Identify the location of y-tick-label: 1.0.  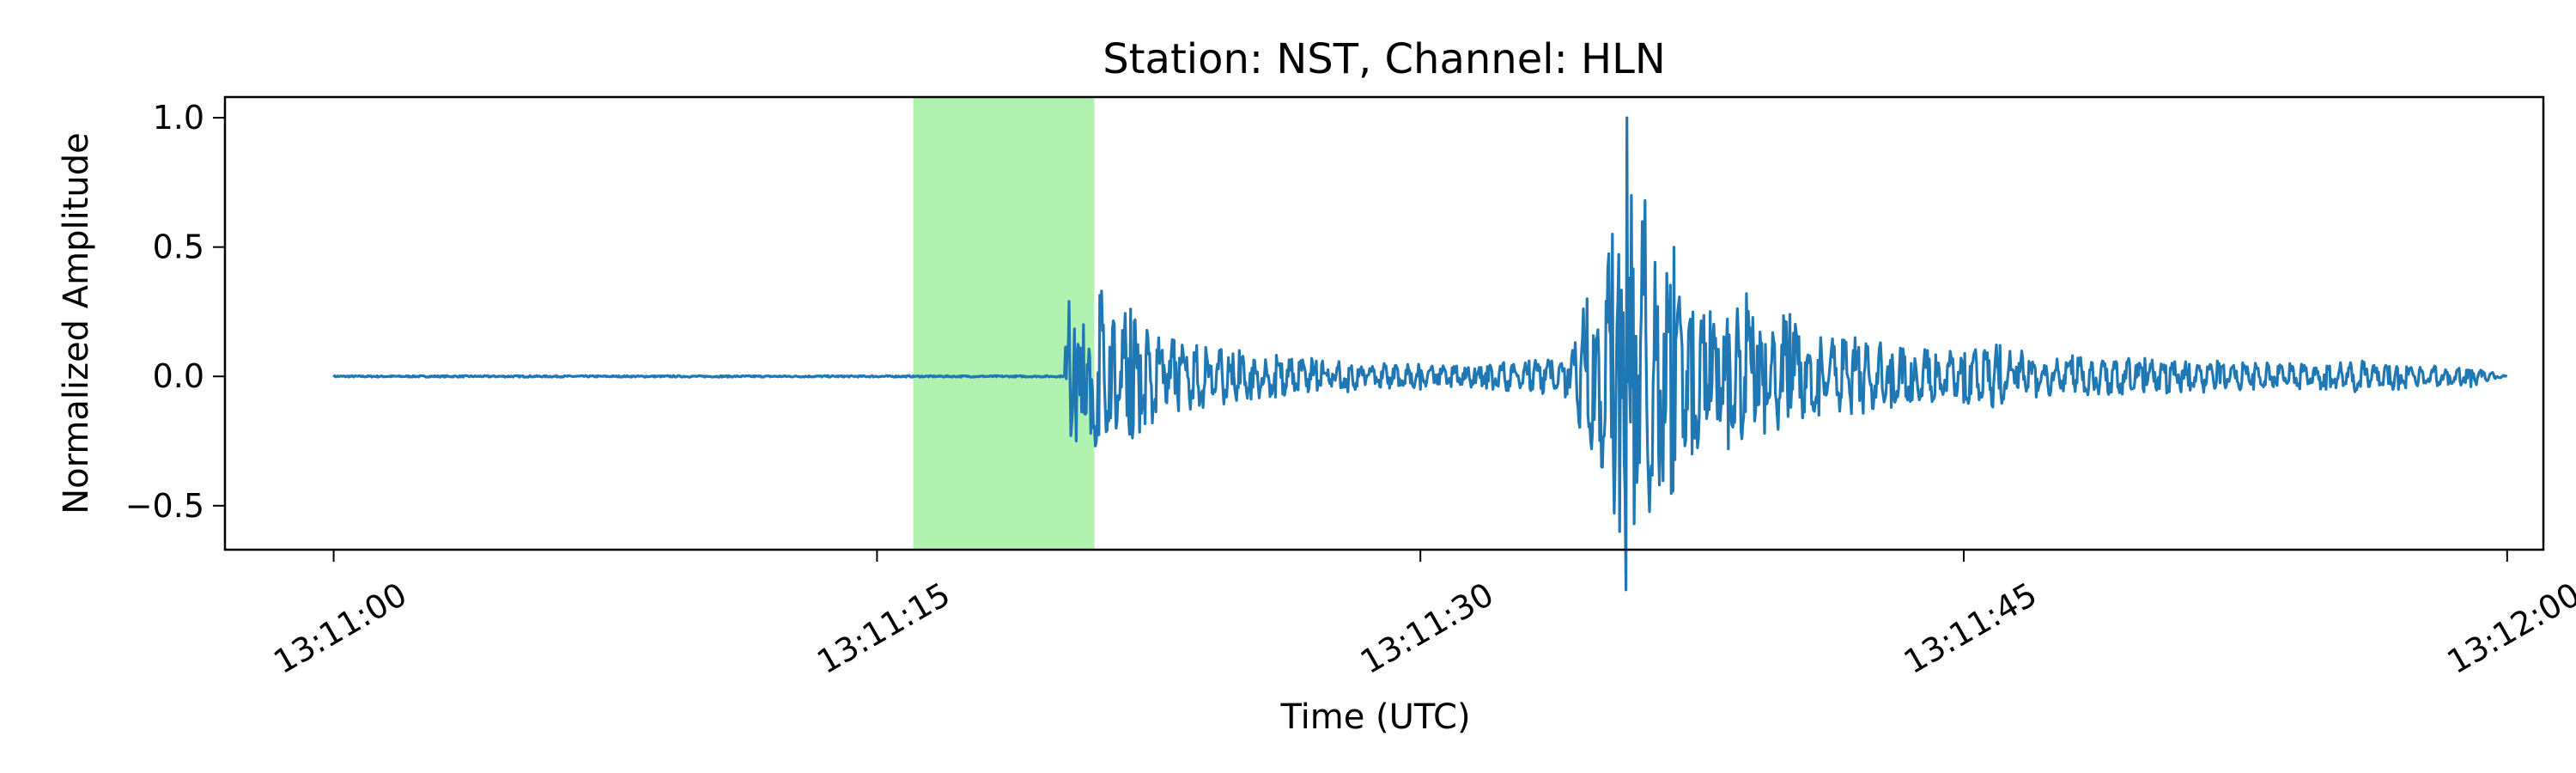
(178, 118).